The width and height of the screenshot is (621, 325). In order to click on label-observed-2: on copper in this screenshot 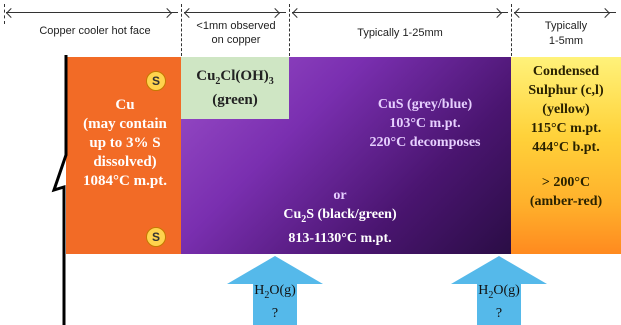, I will do `click(236, 40)`.